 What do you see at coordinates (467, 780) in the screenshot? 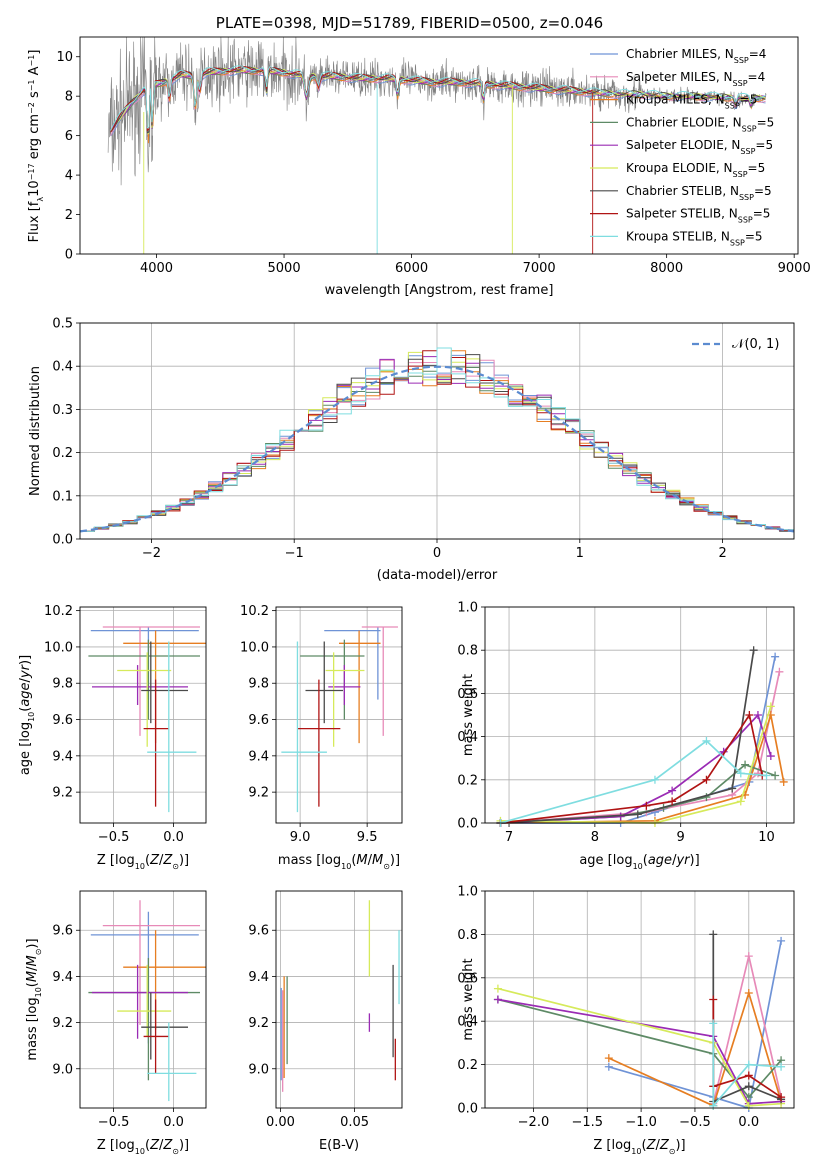
I see `y-tick-label: 0.2` at bounding box center [467, 780].